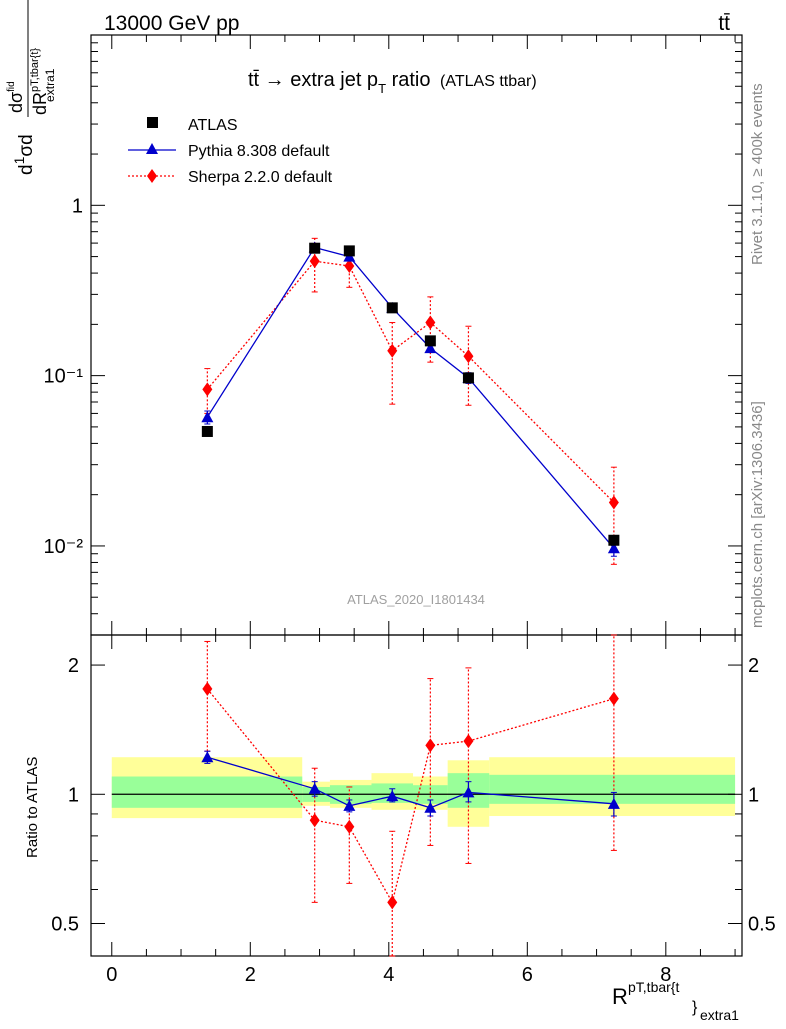 This screenshot has width=786, height=1029. Describe the element at coordinates (73, 795) in the screenshot. I see `ratio-y-tick-label-left: 1` at that location.